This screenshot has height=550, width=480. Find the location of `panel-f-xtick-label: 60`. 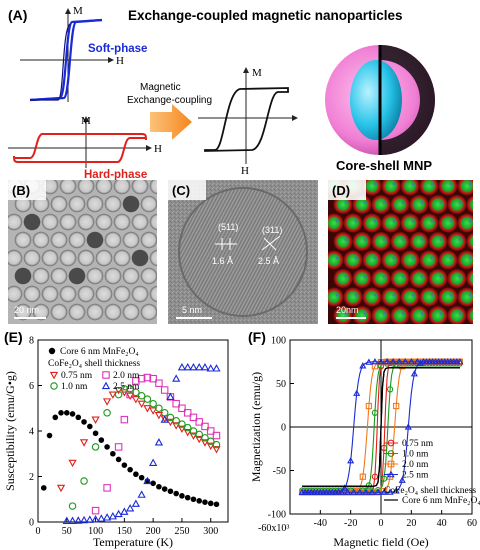

panel-f-xtick-label: 60 is located at coordinates (472, 523).